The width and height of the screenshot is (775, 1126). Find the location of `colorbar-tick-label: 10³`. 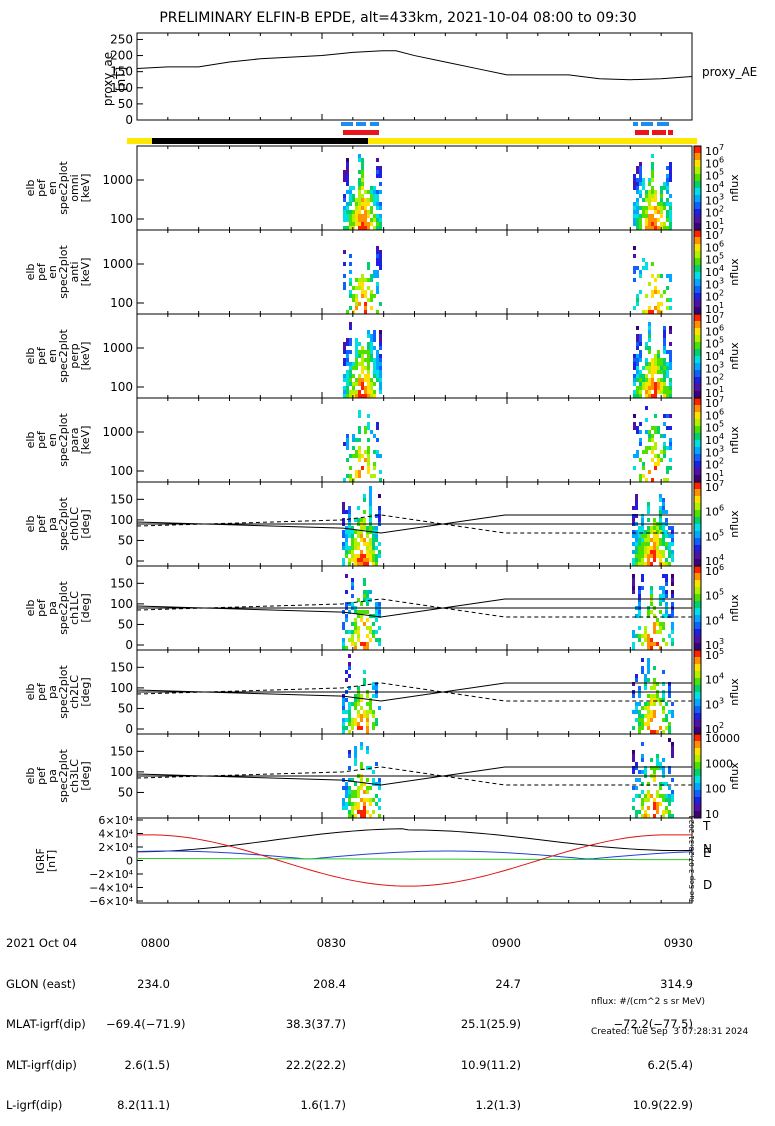

colorbar-tick-label: 10³ is located at coordinates (714, 644).